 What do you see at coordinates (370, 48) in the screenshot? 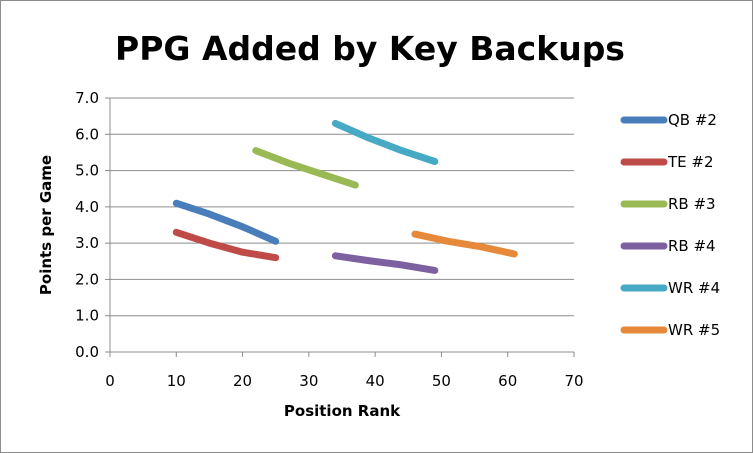
I see `chart-title: PPG Added by Key Backups` at bounding box center [370, 48].